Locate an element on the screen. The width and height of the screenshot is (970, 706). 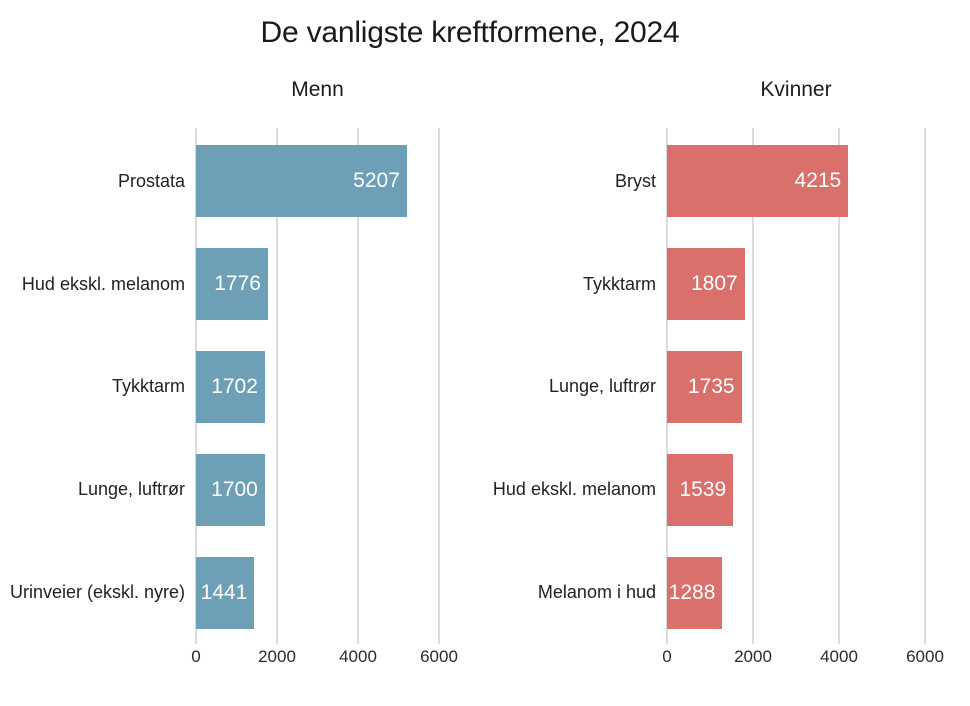
bar-value-label: 1735 is located at coordinates (711, 386).